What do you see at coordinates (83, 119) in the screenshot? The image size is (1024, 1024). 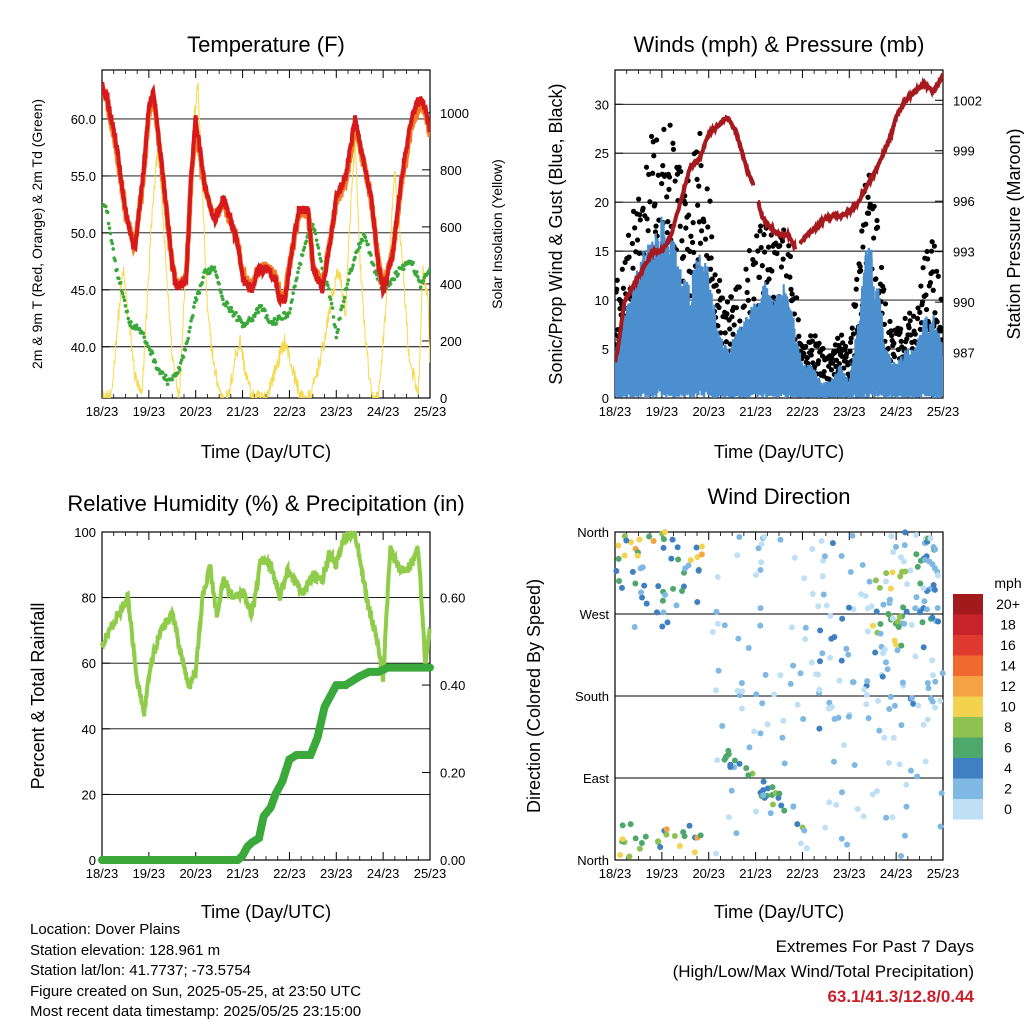 I see `y-tick-label: 60.0` at bounding box center [83, 119].